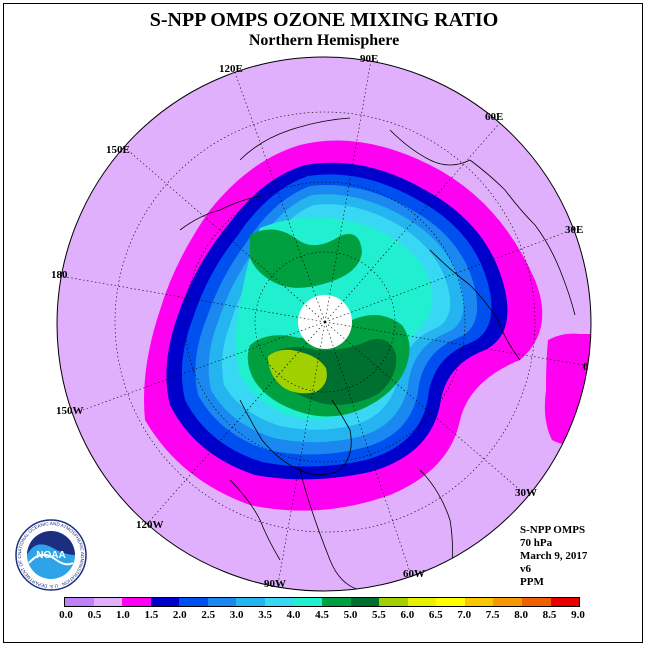  I want to click on colorbar-tick-label: 8.0, so click(521, 615).